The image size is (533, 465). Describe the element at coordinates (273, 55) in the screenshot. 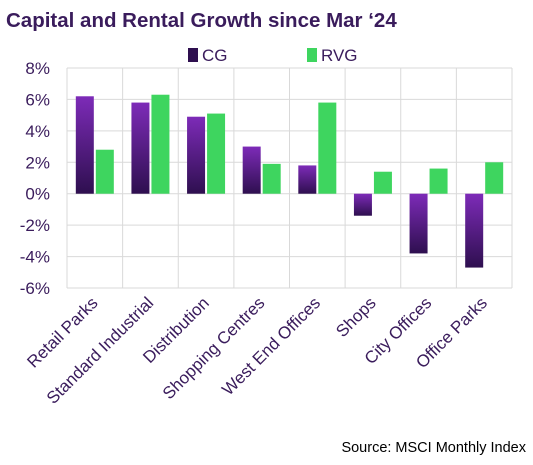

I see `legend: CG RVG` at that location.